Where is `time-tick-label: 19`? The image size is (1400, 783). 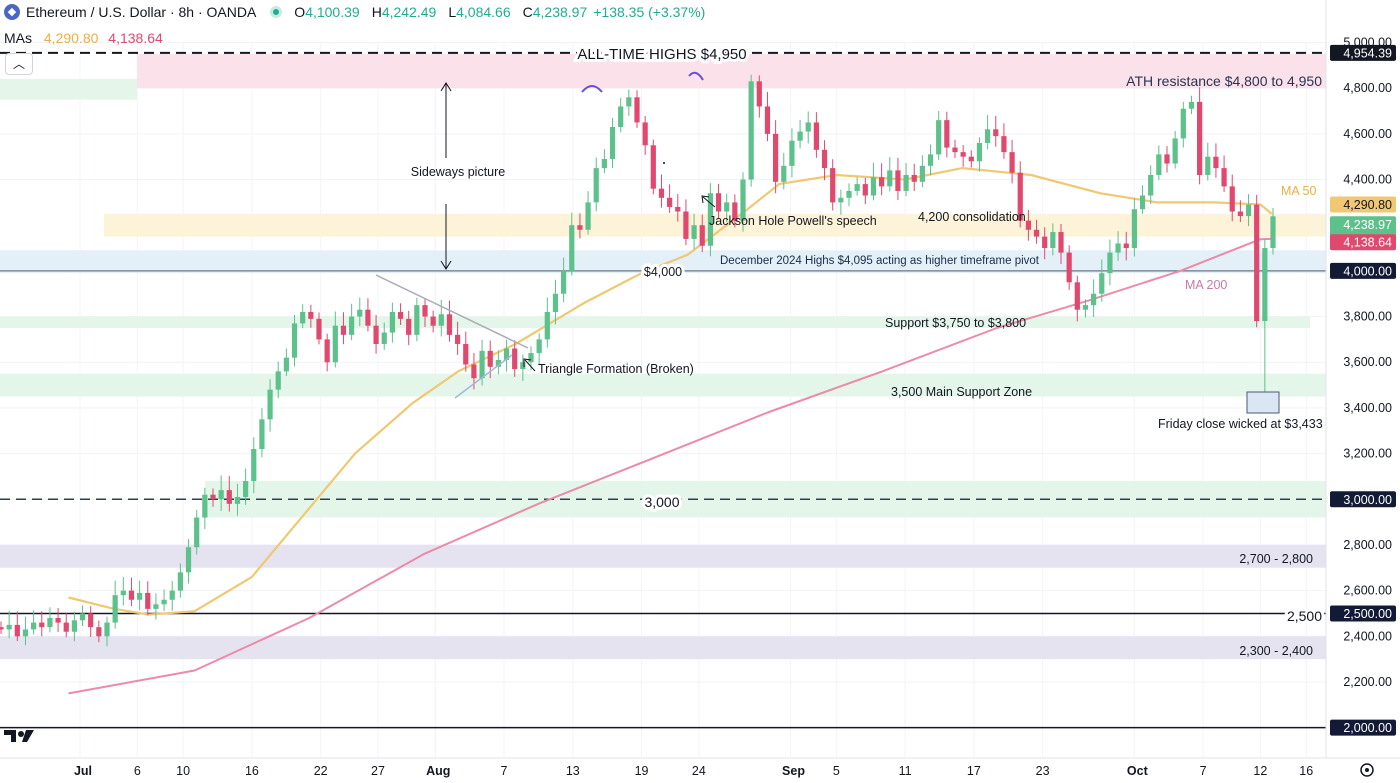 time-tick-label: 19 is located at coordinates (642, 771).